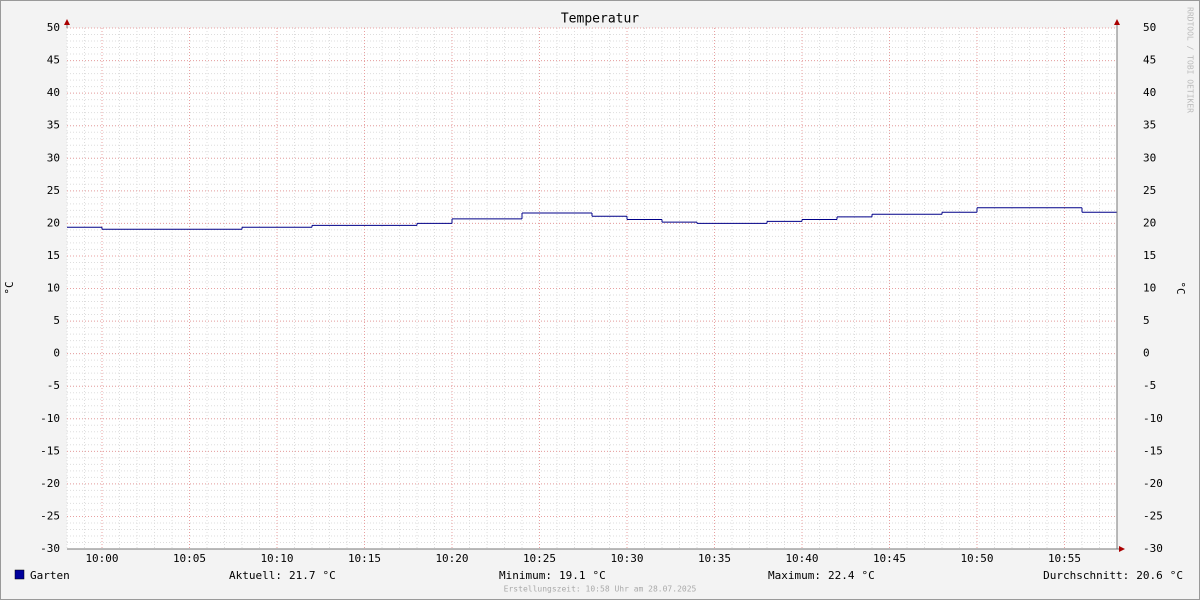 The height and width of the screenshot is (600, 1200). What do you see at coordinates (302, 575) in the screenshot?
I see `stat-value: 21.7` at bounding box center [302, 575].